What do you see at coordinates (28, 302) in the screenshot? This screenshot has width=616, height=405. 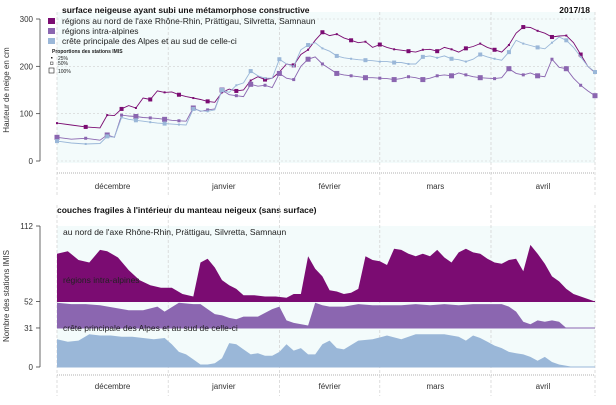 I see `bottom-y-tick-label: 52` at bounding box center [28, 302].